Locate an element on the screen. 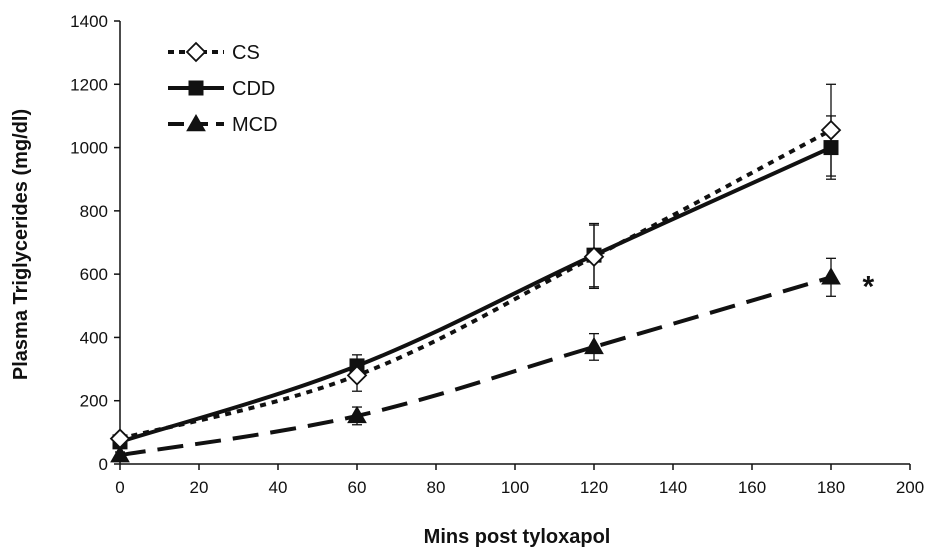 The width and height of the screenshot is (932, 549). x-axis-title: Mins post tyloxapol is located at coordinates (517, 537).